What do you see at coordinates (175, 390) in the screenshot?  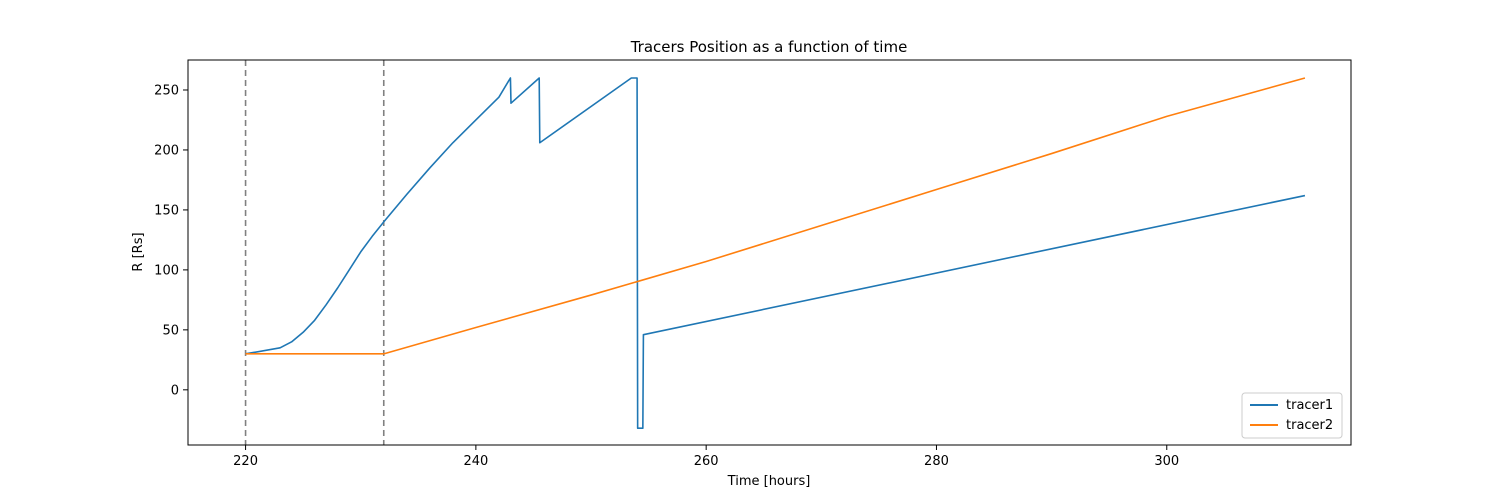 I see `y-tick-label: 0` at bounding box center [175, 390].